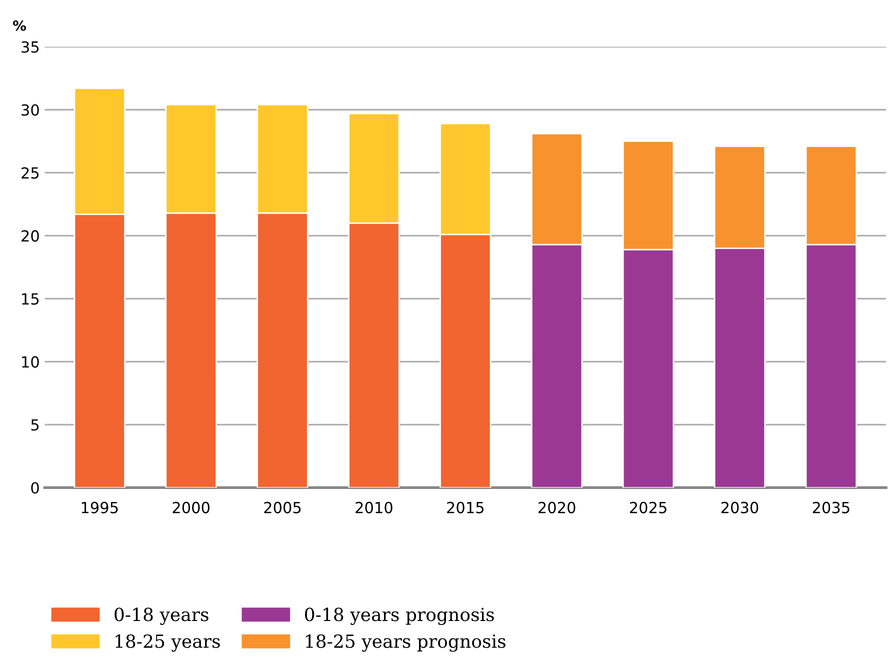  What do you see at coordinates (831, 508) in the screenshot?
I see `x-tick-label: 2035` at bounding box center [831, 508].